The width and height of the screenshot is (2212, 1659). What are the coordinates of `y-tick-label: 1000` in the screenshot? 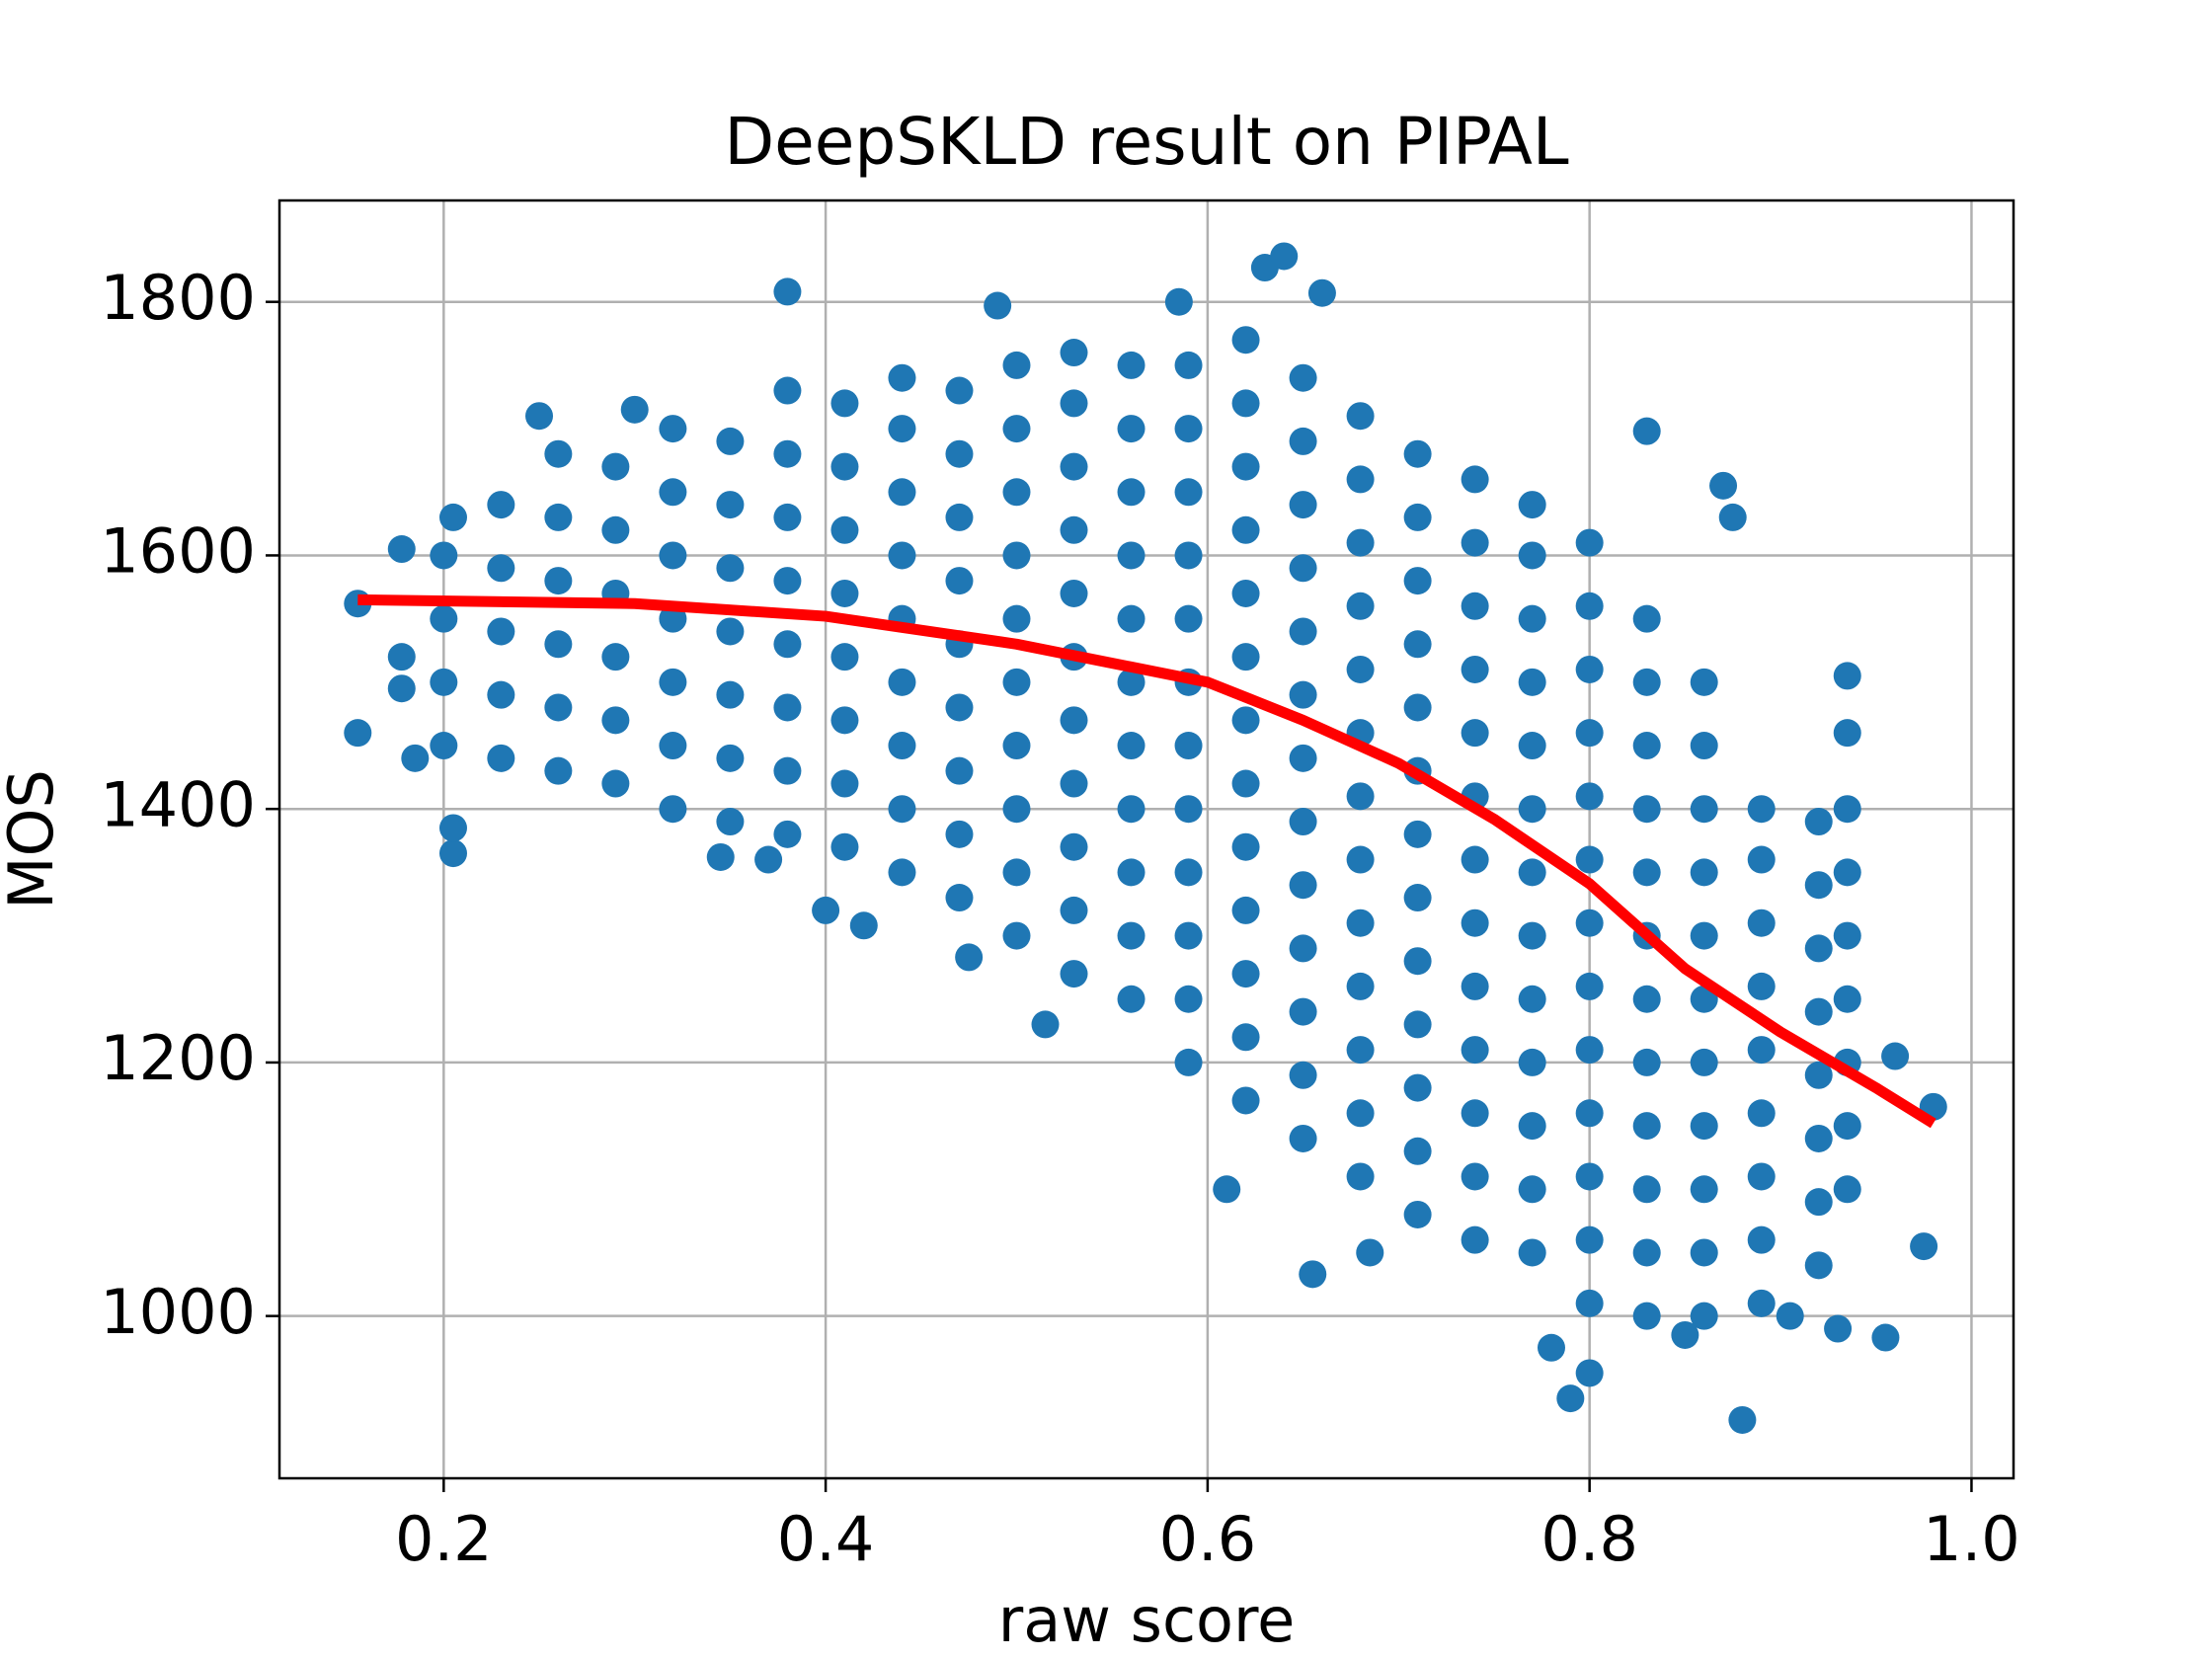 It's located at (178, 1312).